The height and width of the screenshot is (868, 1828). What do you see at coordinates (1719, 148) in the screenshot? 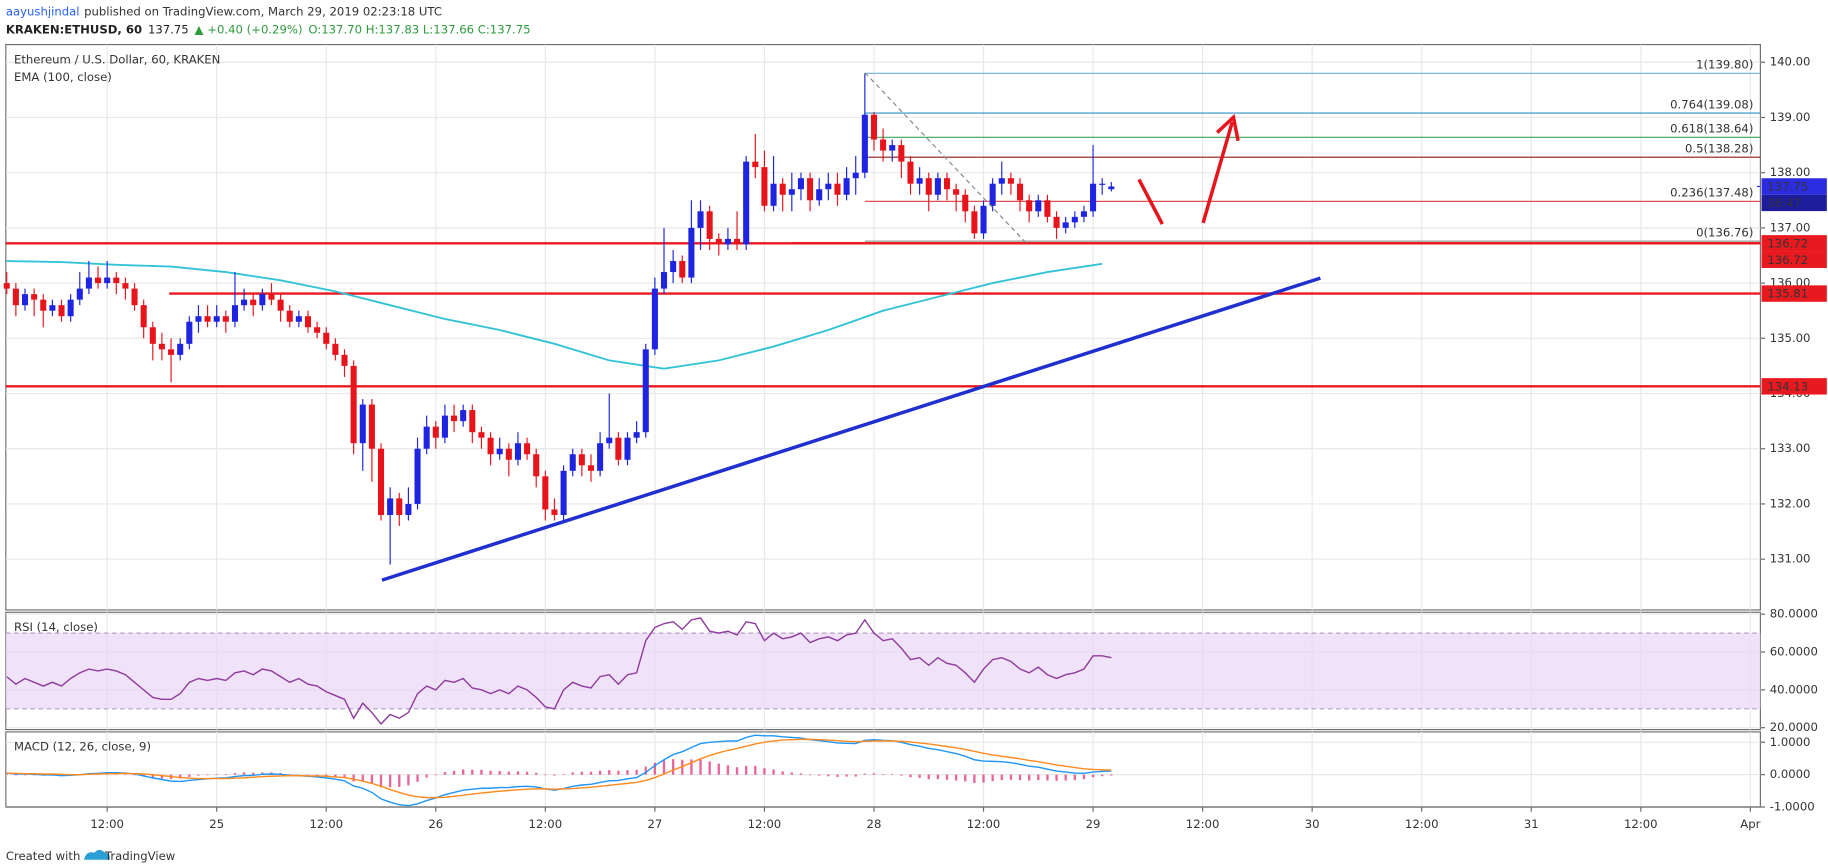
I see `fib-label: 0.5(138.28)` at bounding box center [1719, 148].